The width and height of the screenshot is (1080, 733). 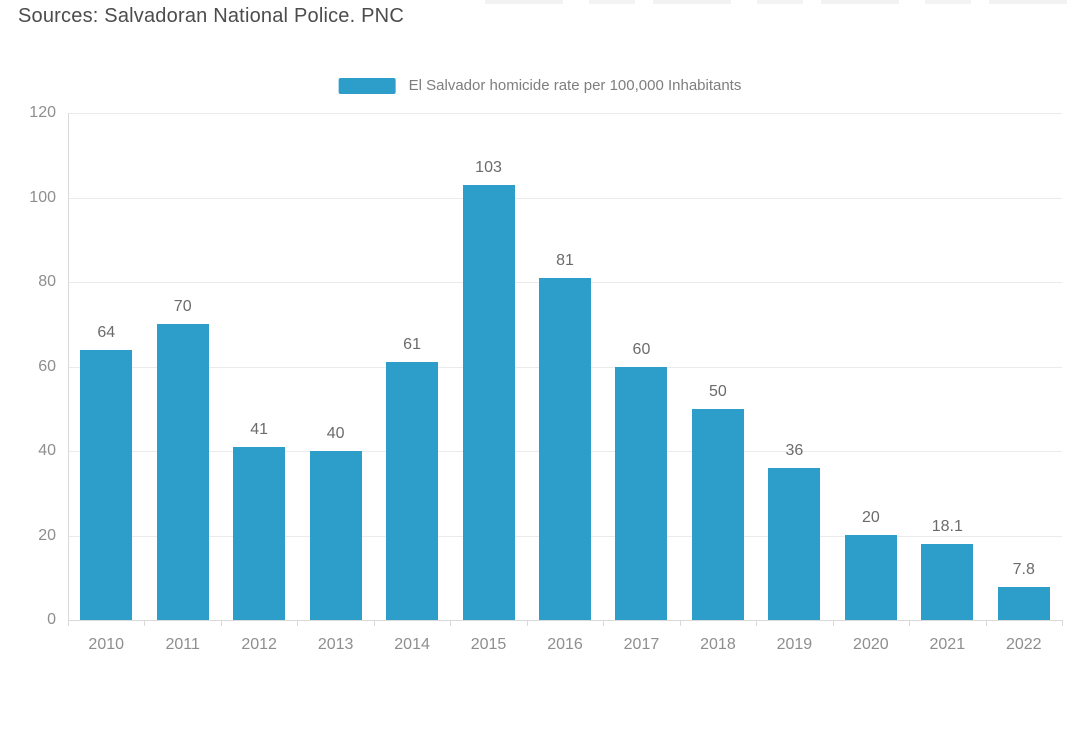 I want to click on value-label-2012: 41, so click(x=259, y=429).